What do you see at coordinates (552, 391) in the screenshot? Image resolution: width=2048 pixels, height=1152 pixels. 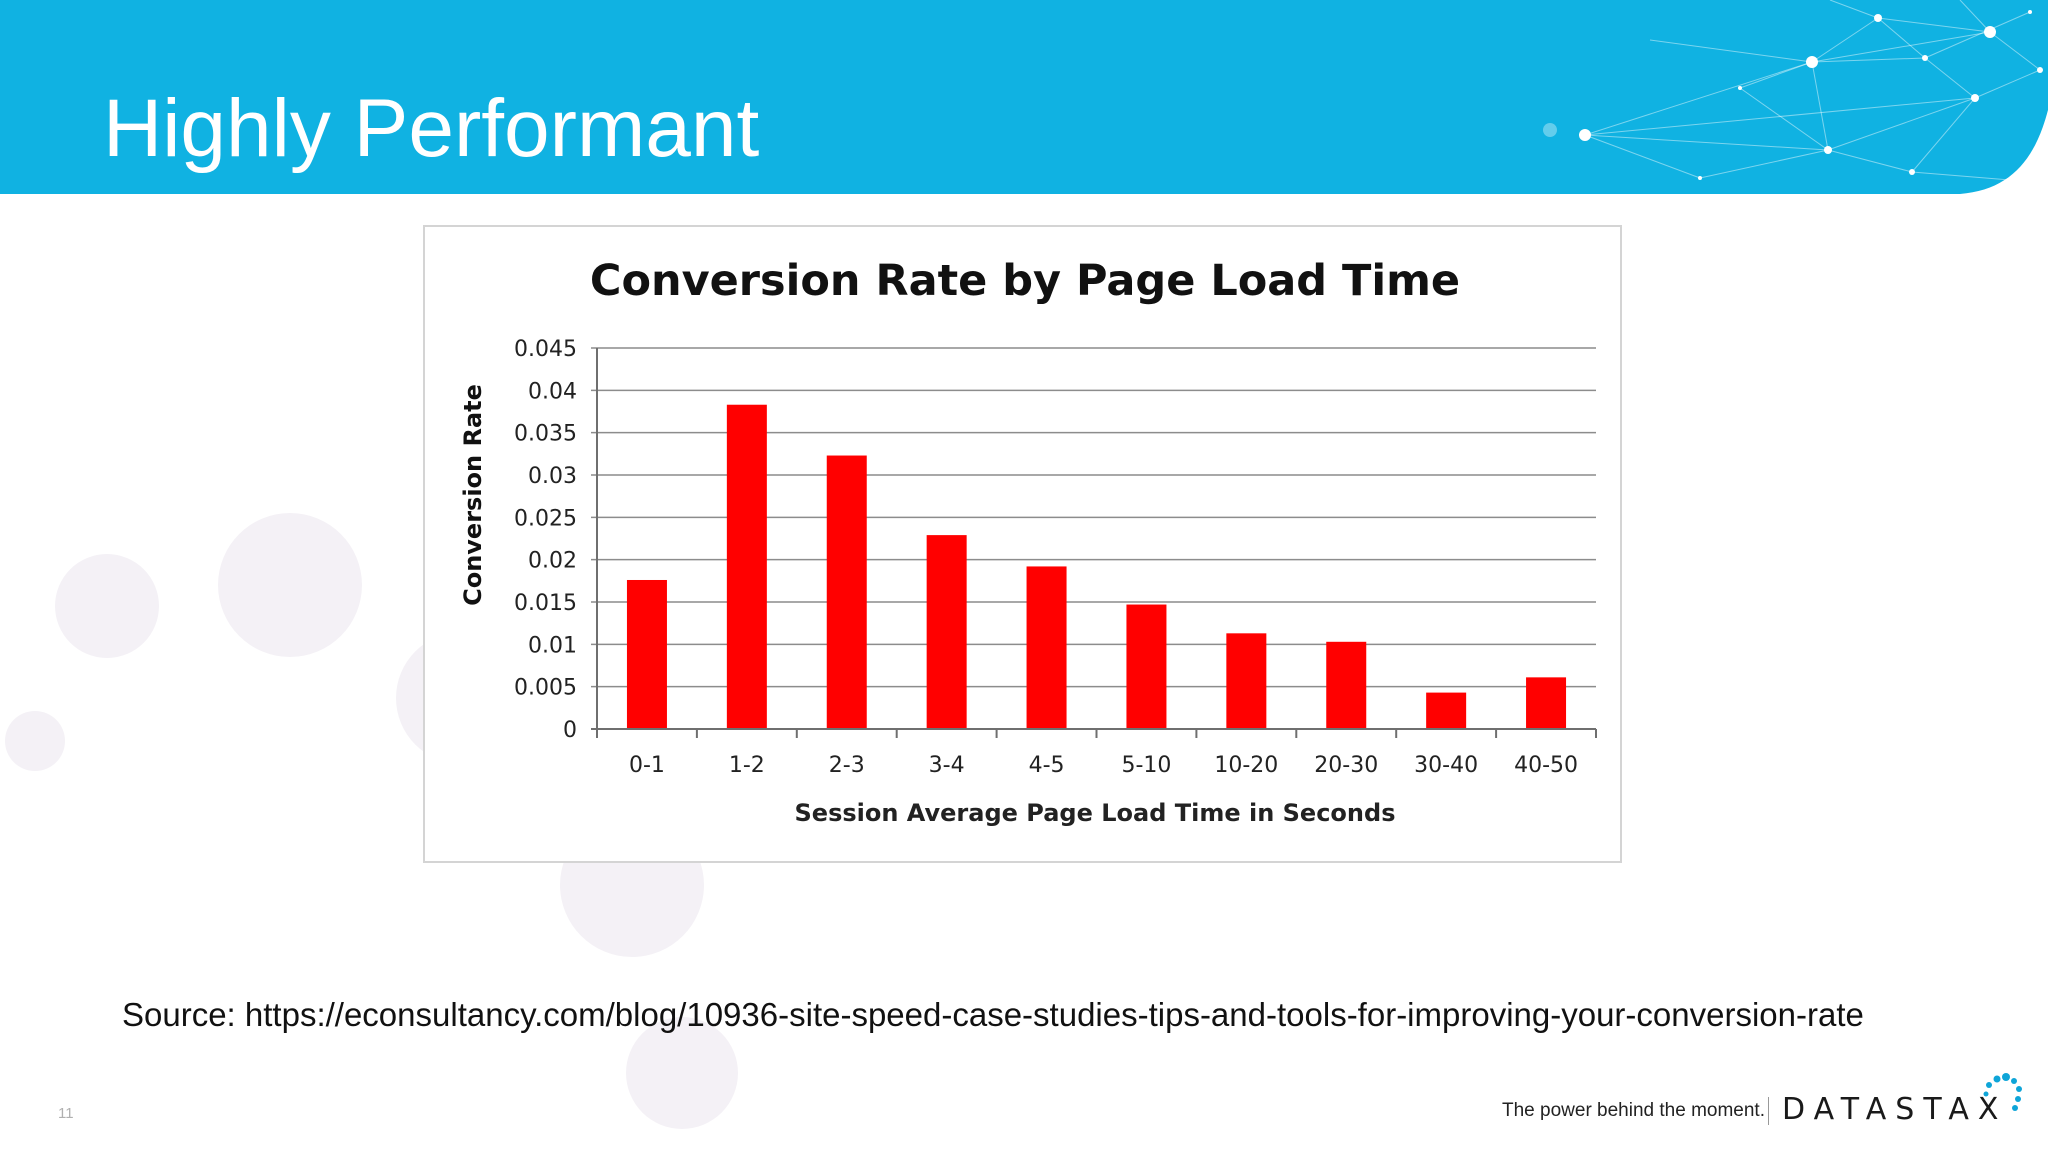 I see `y-tick-label: 0.04` at bounding box center [552, 391].